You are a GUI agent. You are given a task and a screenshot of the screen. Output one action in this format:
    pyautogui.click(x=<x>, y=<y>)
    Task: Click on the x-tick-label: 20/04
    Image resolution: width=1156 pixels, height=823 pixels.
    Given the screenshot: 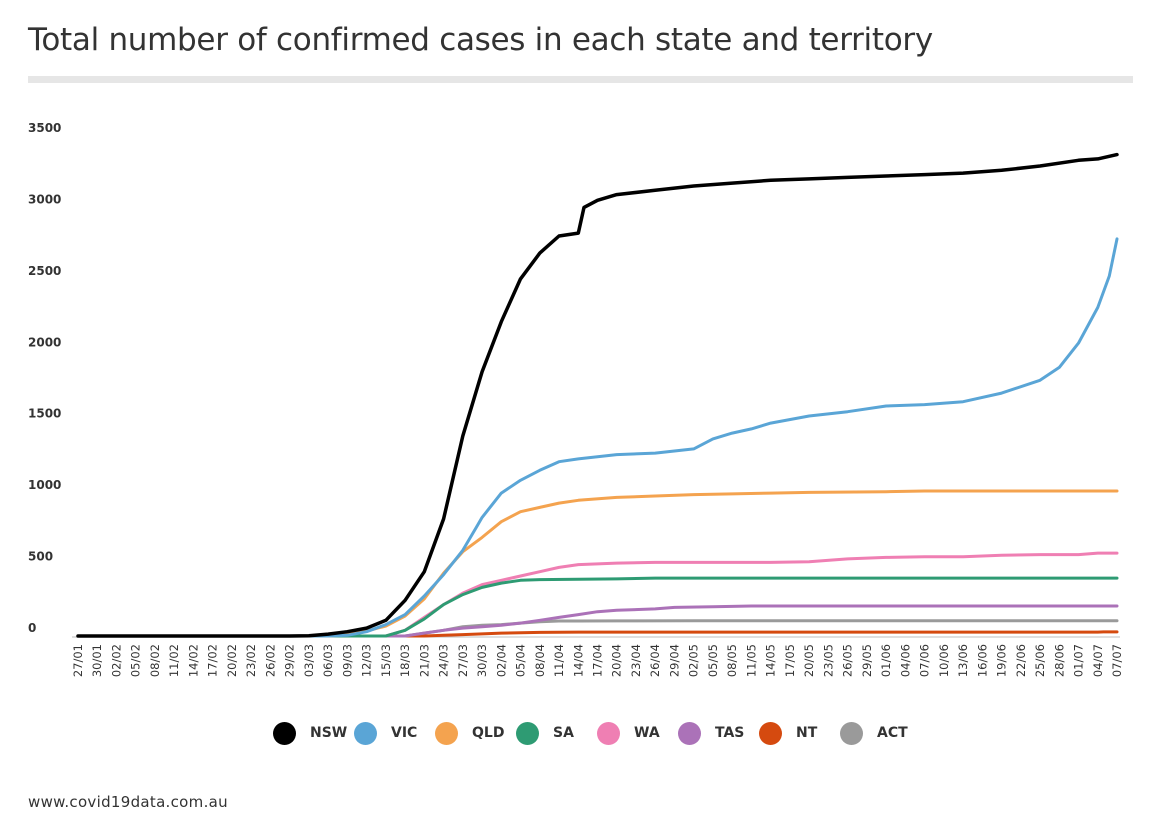 What is the action you would take?
    pyautogui.click(x=617, y=660)
    